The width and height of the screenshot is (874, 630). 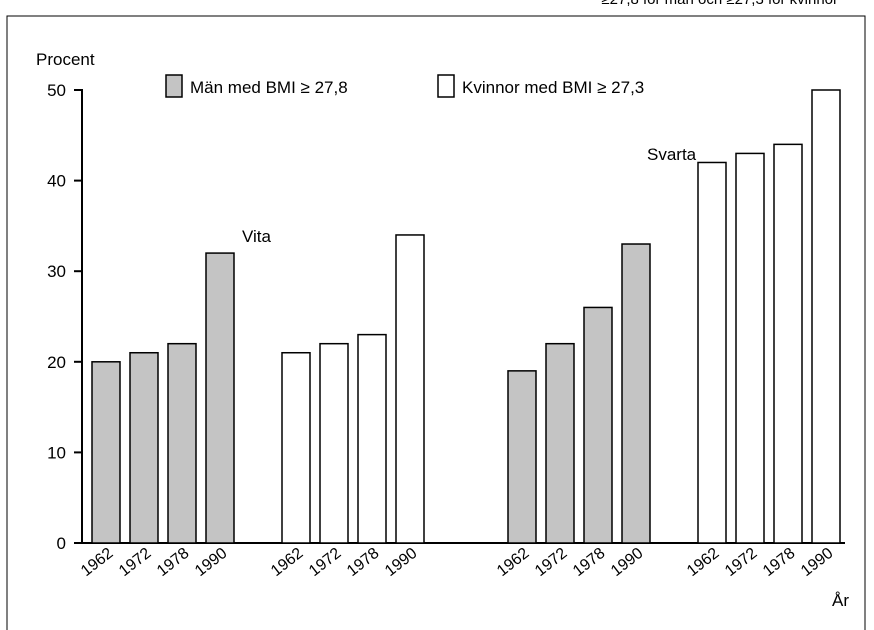 I want to click on group-label-vita: Vita, so click(x=257, y=236).